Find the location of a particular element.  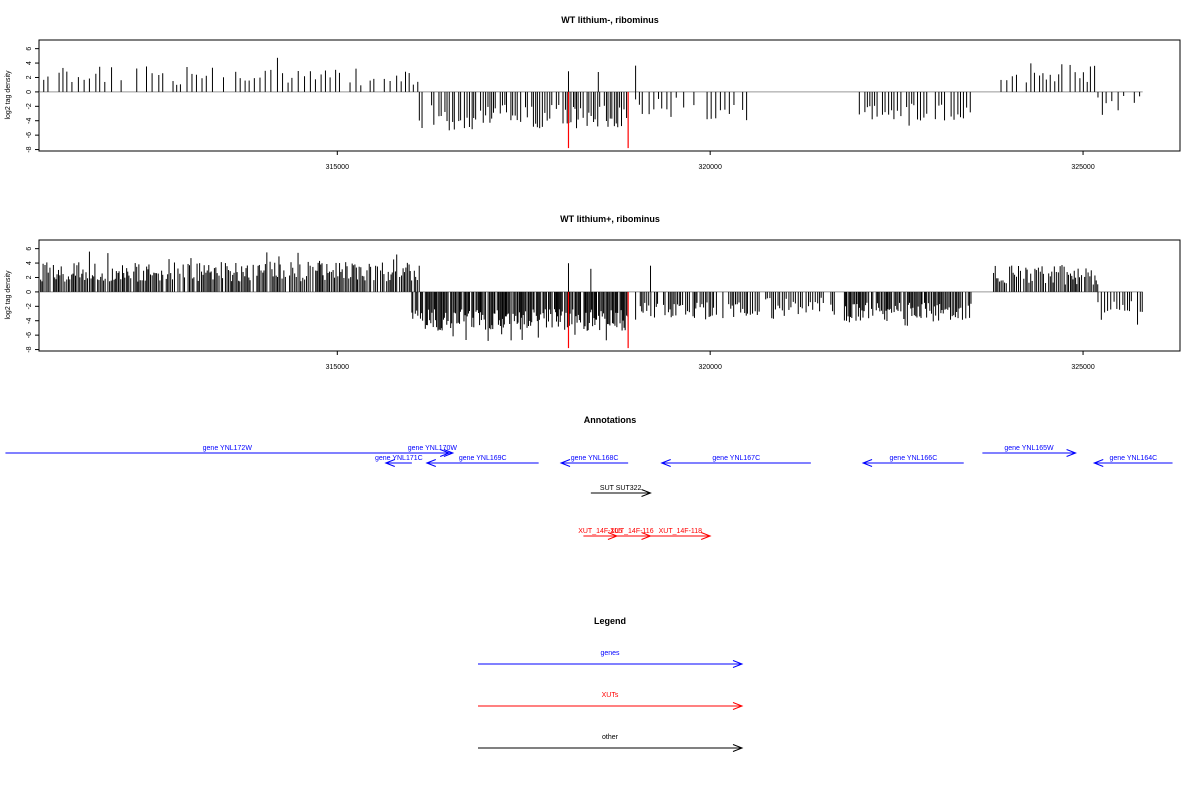

annotations-title: Annotations is located at coordinates (610, 420).